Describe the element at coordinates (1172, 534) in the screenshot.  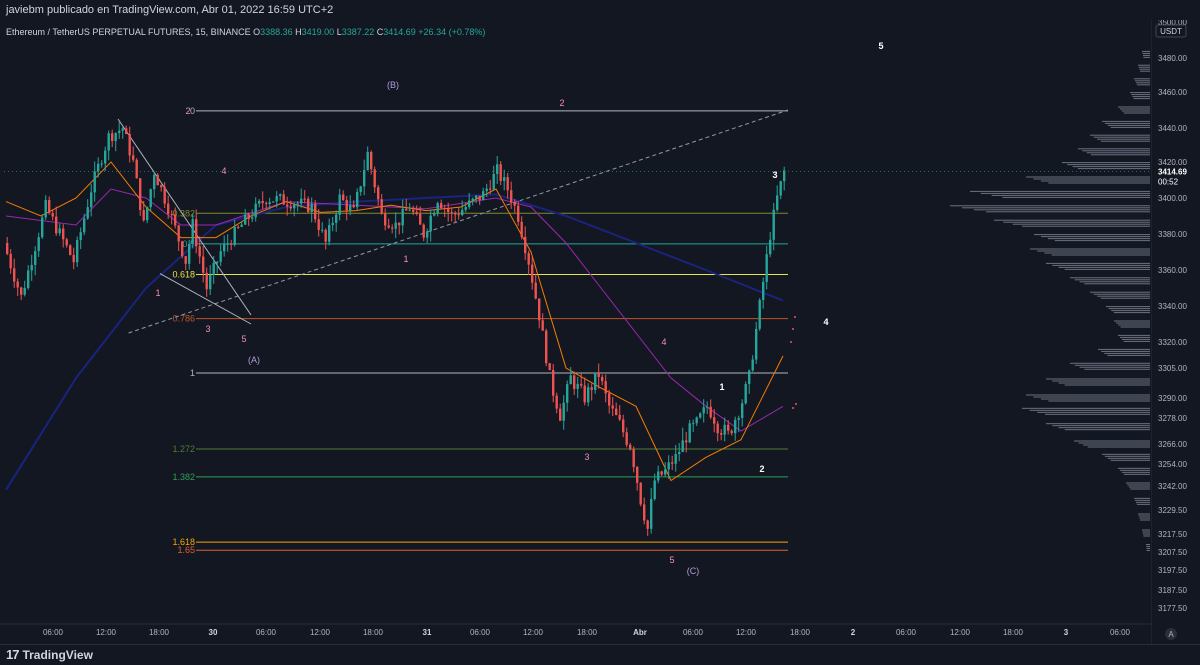
I see `price-tick-label: 3217.50` at that location.